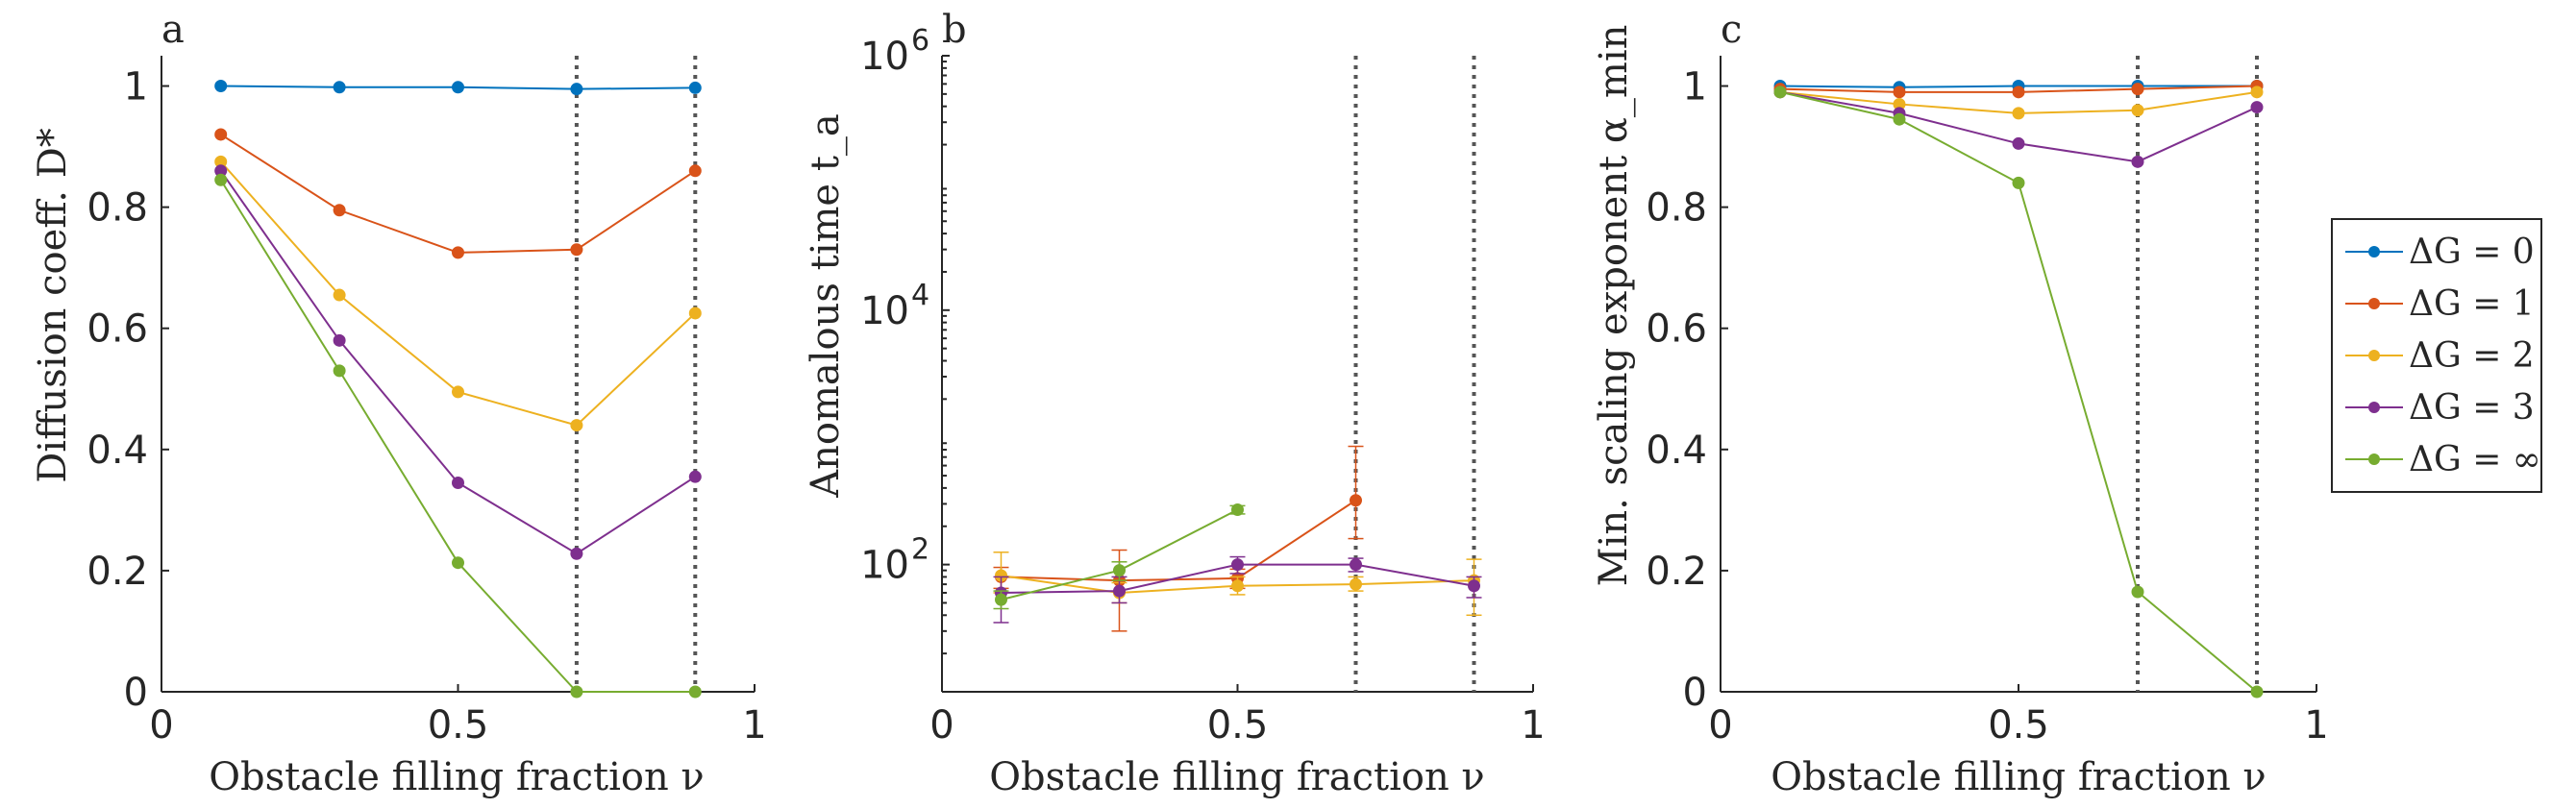 The width and height of the screenshot is (2576, 809). I want to click on series-dg1, so click(2018, 89).